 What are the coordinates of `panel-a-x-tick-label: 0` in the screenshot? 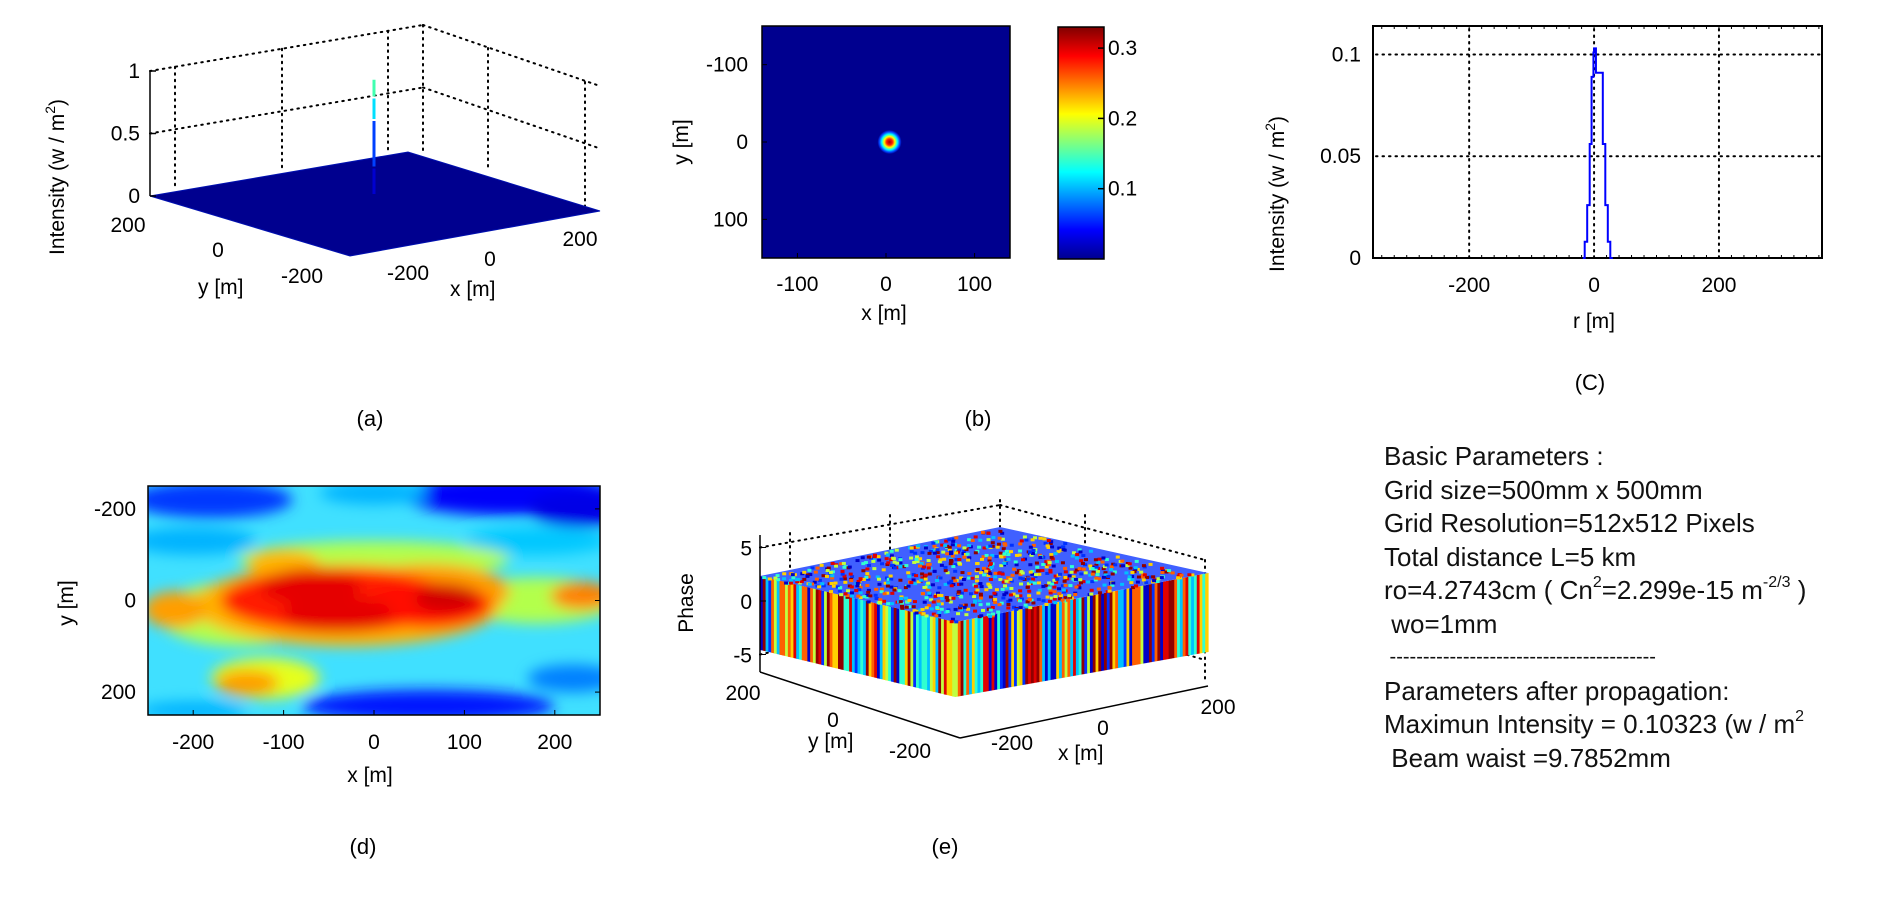 It's located at (490, 259).